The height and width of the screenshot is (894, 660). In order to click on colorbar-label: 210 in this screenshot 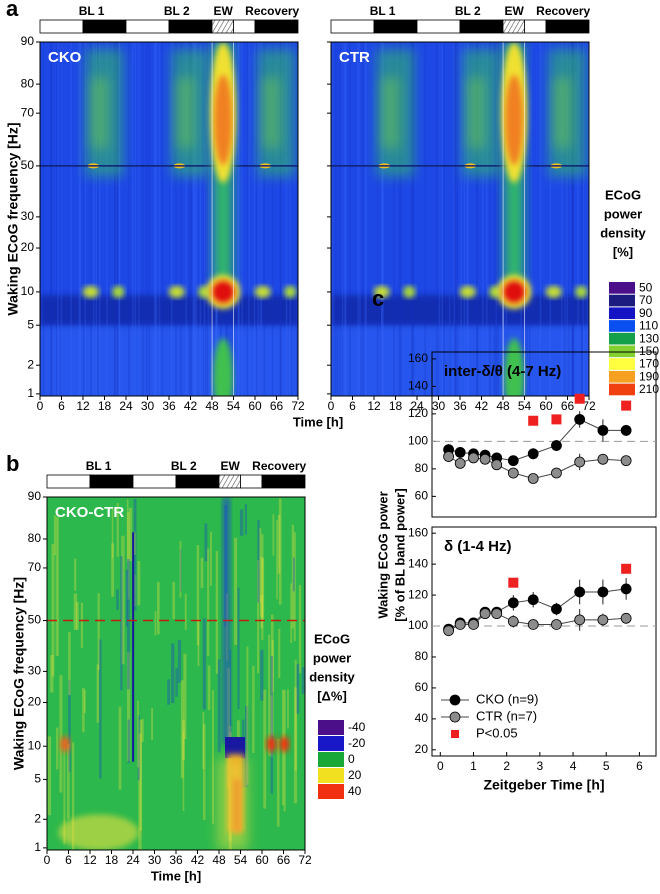, I will do `click(649, 389)`.